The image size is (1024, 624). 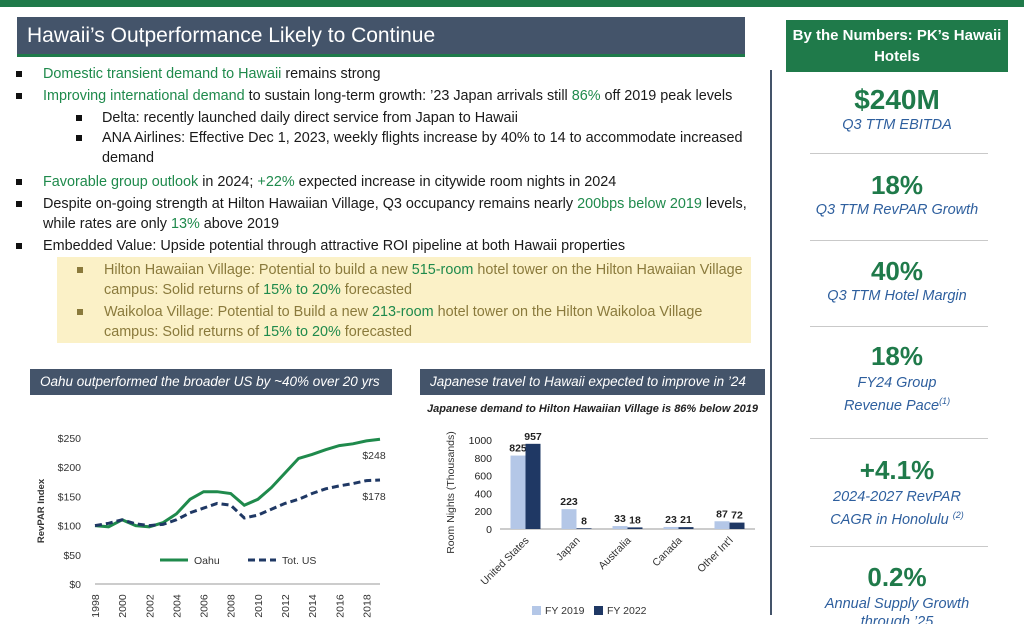 What do you see at coordinates (313, 606) in the screenshot?
I see `x-tick-label: 2014` at bounding box center [313, 606].